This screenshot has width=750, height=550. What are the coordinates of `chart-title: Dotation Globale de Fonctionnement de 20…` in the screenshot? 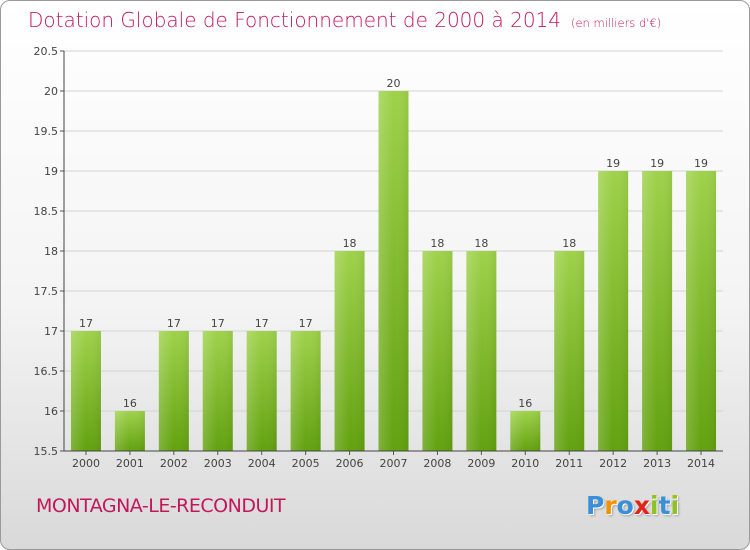 It's located at (344, 20).